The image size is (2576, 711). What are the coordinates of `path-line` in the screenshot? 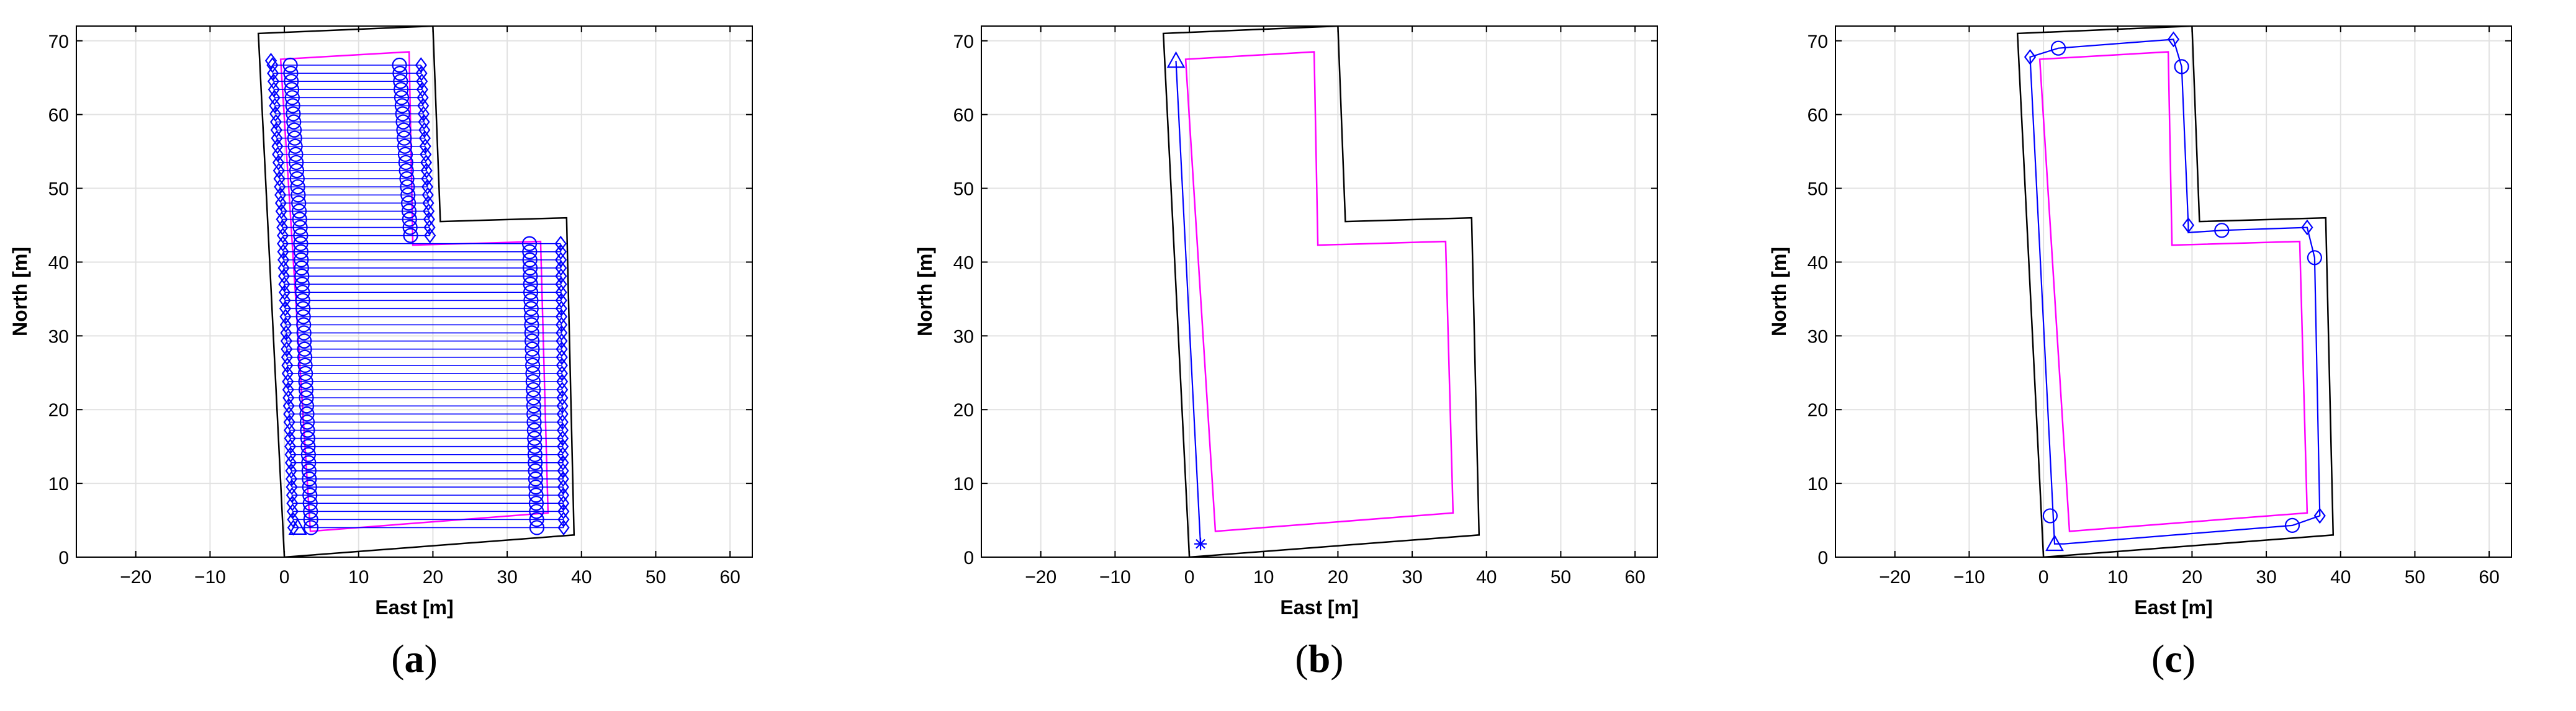 It's located at (1188, 302).